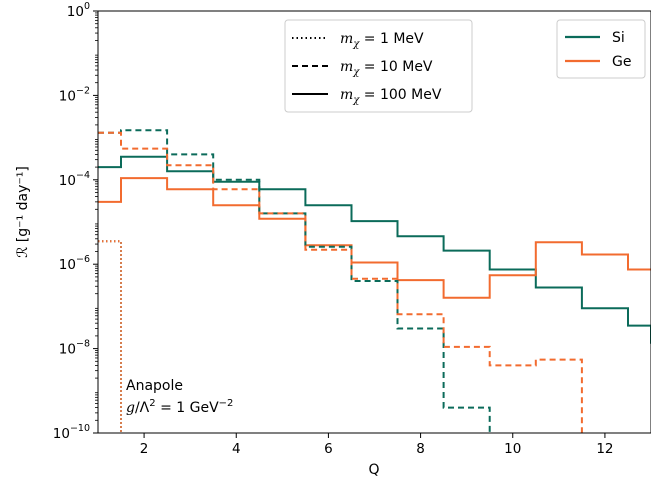 The image size is (651, 483). I want to click on series-ge-1mev, so click(110, 336).